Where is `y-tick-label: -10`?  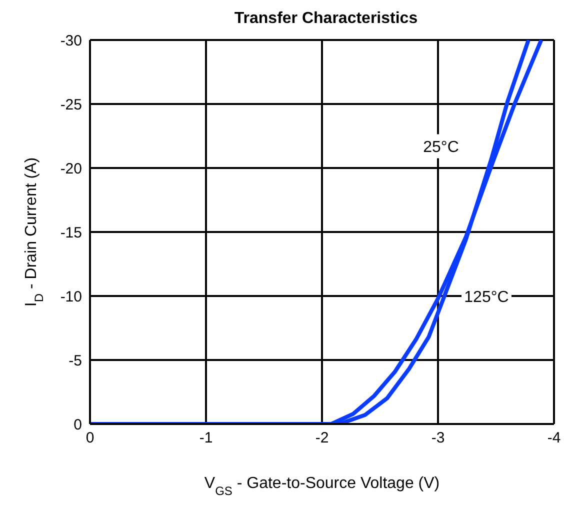
y-tick-label: -10 is located at coordinates (71, 297).